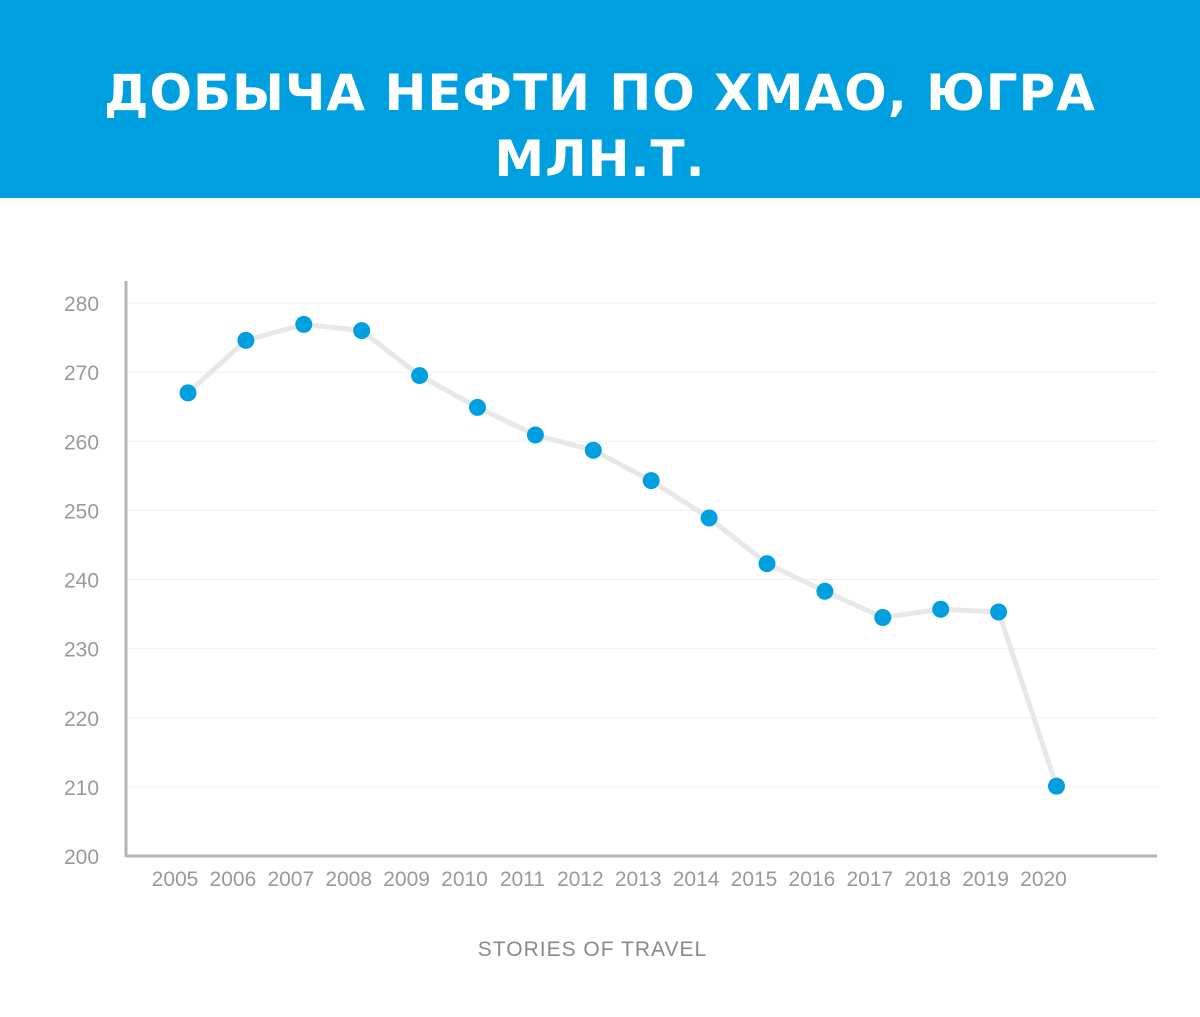  I want to click on x-tick-label: 2019, so click(985, 879).